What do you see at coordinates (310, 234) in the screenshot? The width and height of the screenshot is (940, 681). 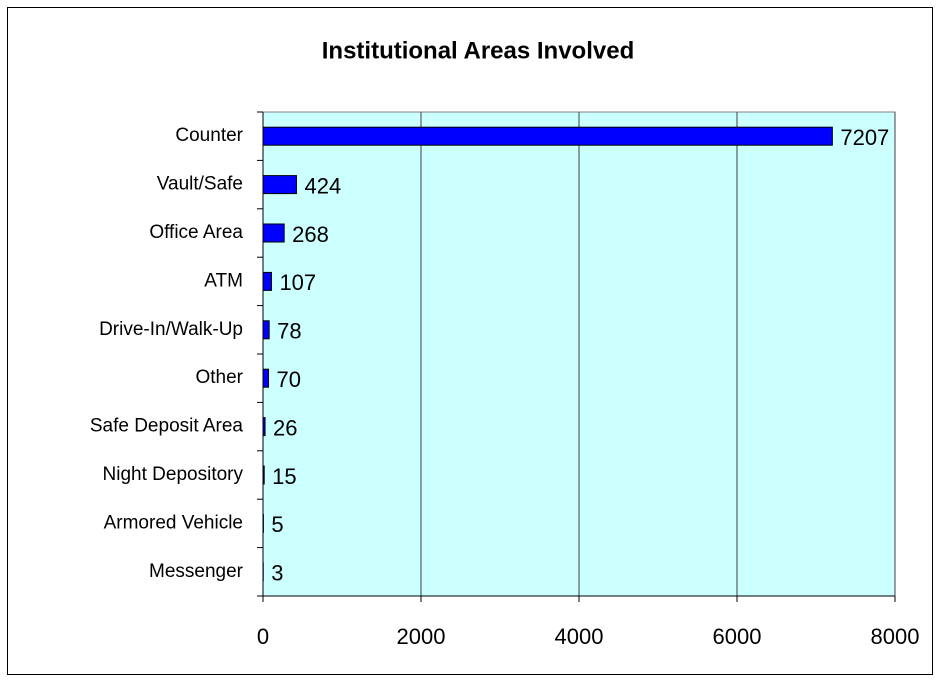 I see `value-label: 268` at bounding box center [310, 234].